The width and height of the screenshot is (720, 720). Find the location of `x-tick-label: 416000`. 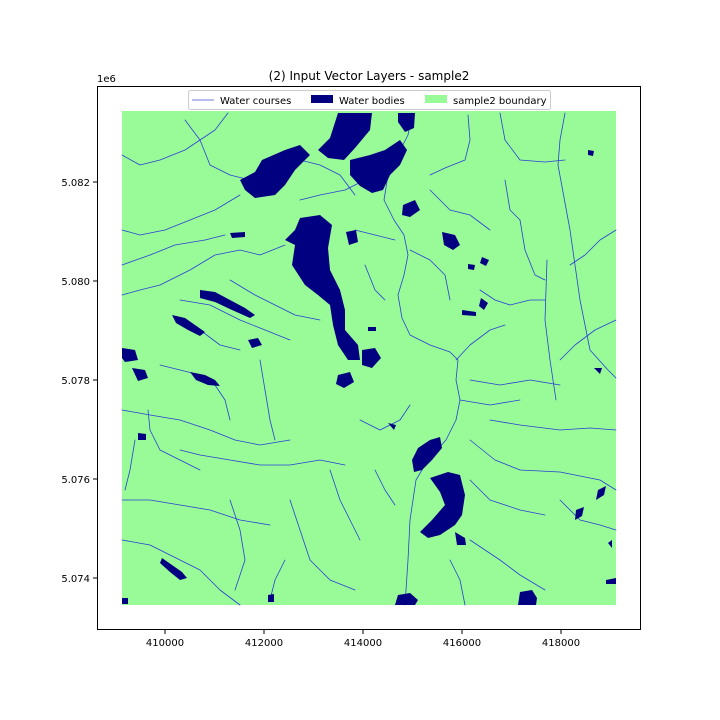

x-tick-label: 416000 is located at coordinates (462, 643).